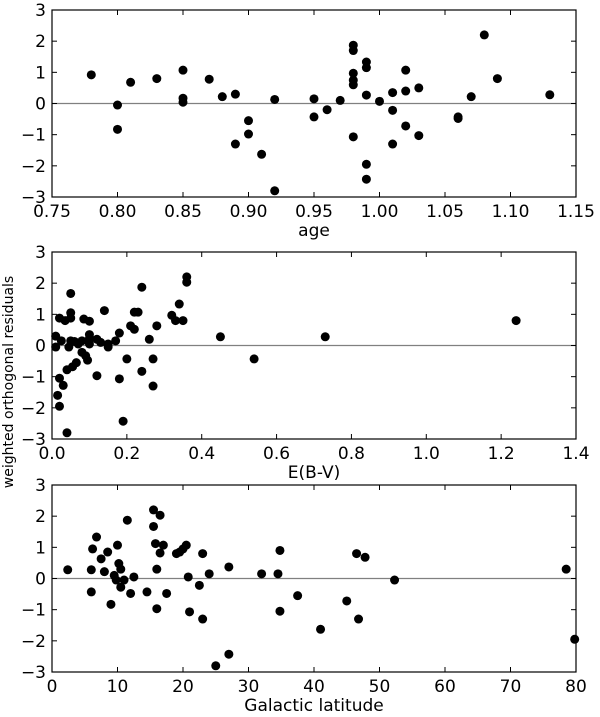  What do you see at coordinates (33, 642) in the screenshot?
I see `y-tick-label: −2` at bounding box center [33, 642].